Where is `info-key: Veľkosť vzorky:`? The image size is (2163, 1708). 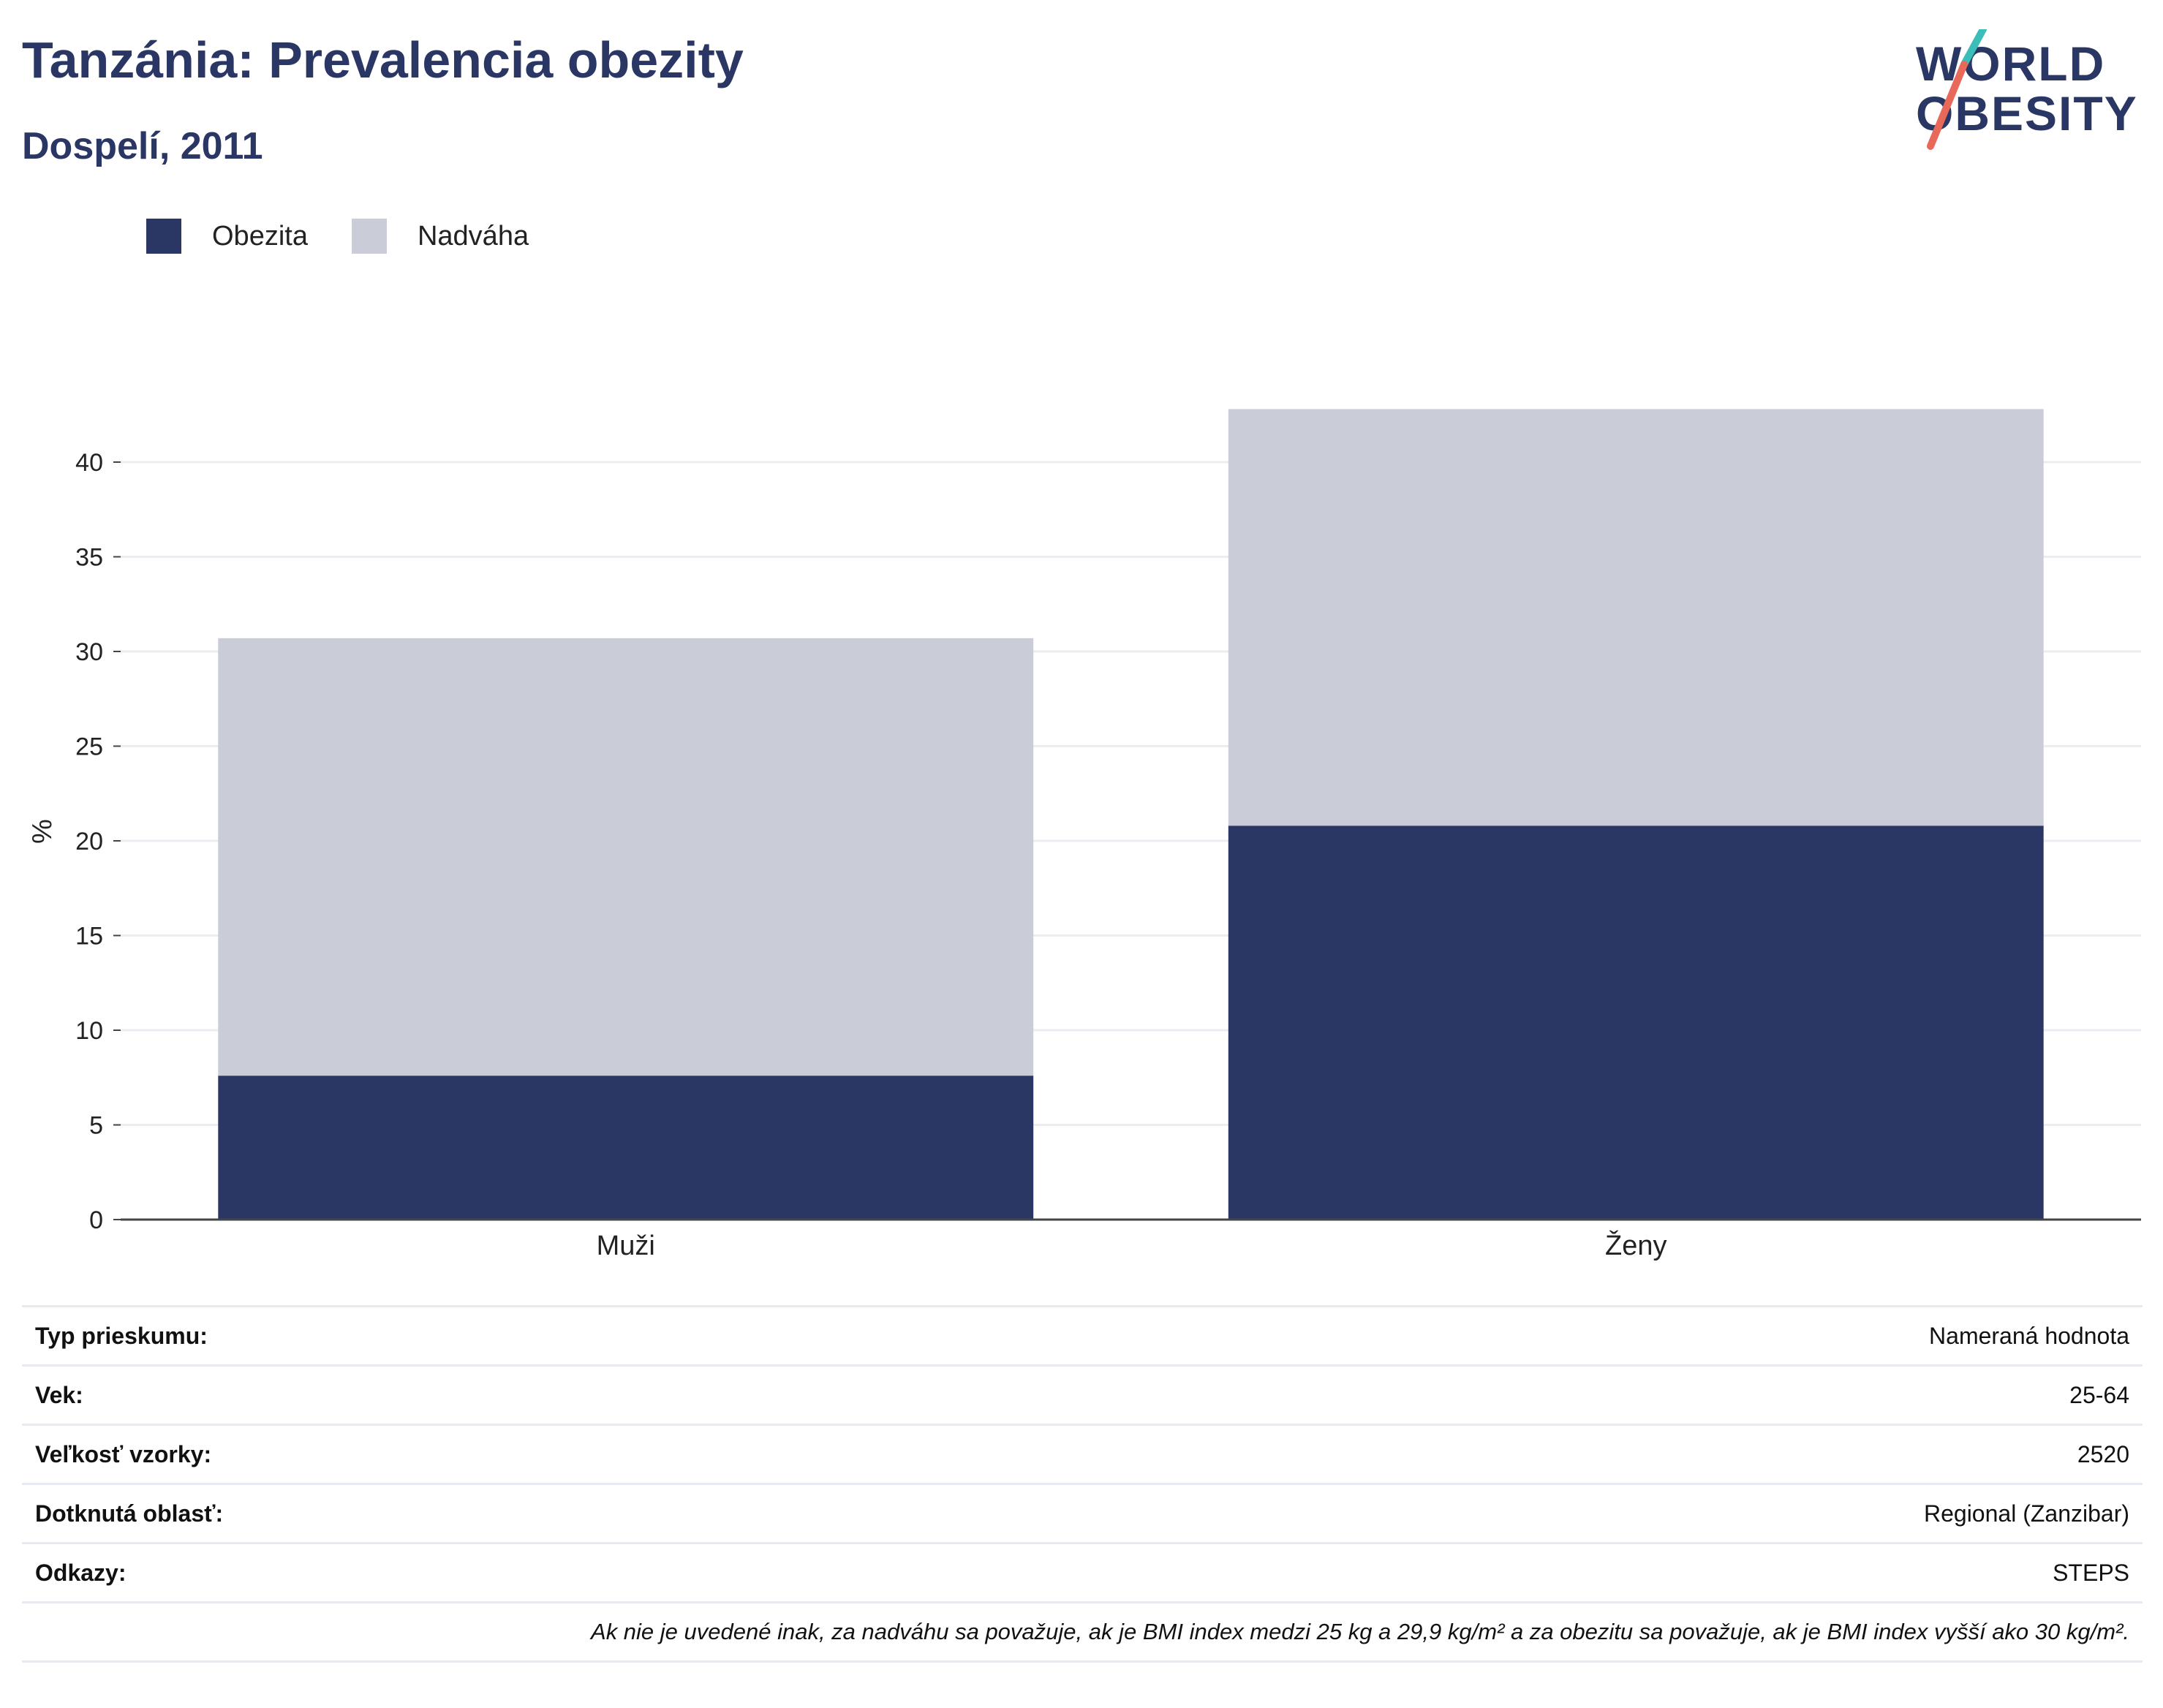
info-key: Veľkosť vzorky: is located at coordinates (124, 1453).